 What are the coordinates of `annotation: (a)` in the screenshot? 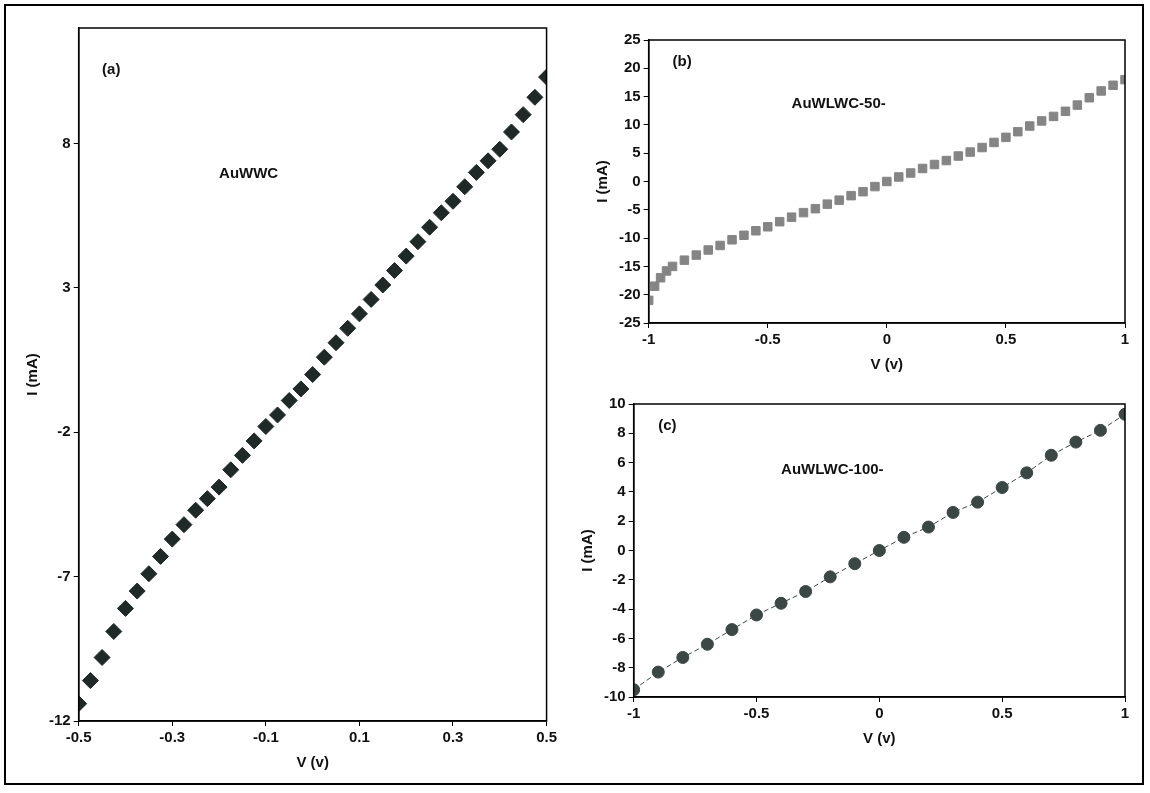 It's located at (111, 69).